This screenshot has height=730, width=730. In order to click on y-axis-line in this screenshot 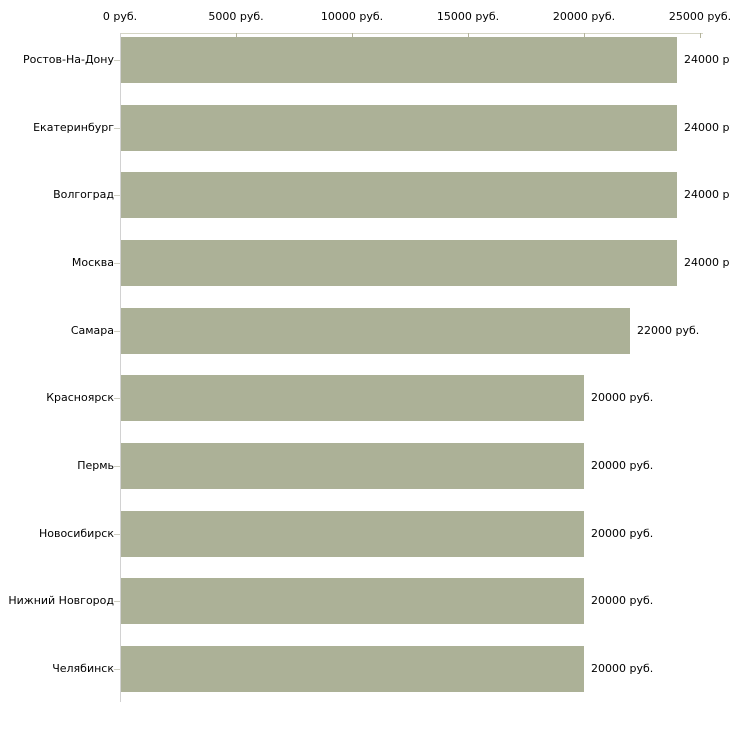, I will do `click(120, 367)`.